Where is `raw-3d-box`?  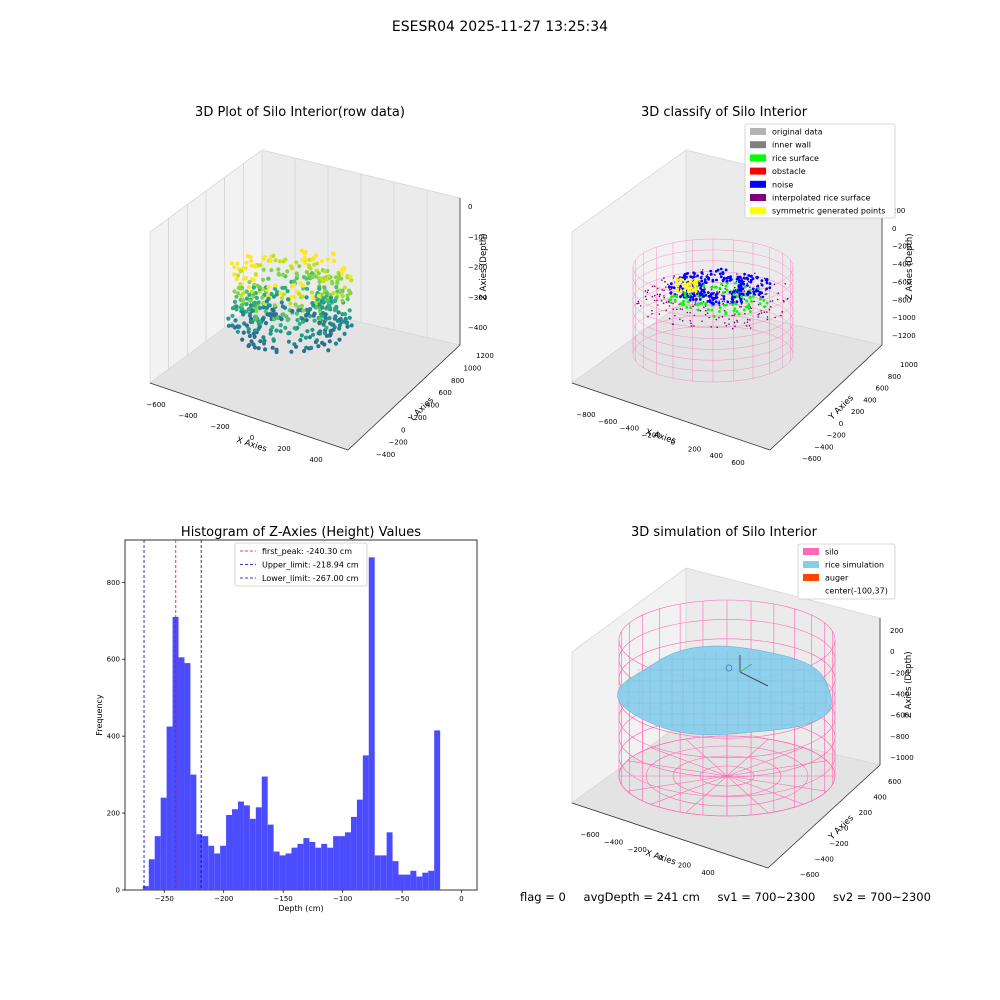
raw-3d-box is located at coordinates (305, 300).